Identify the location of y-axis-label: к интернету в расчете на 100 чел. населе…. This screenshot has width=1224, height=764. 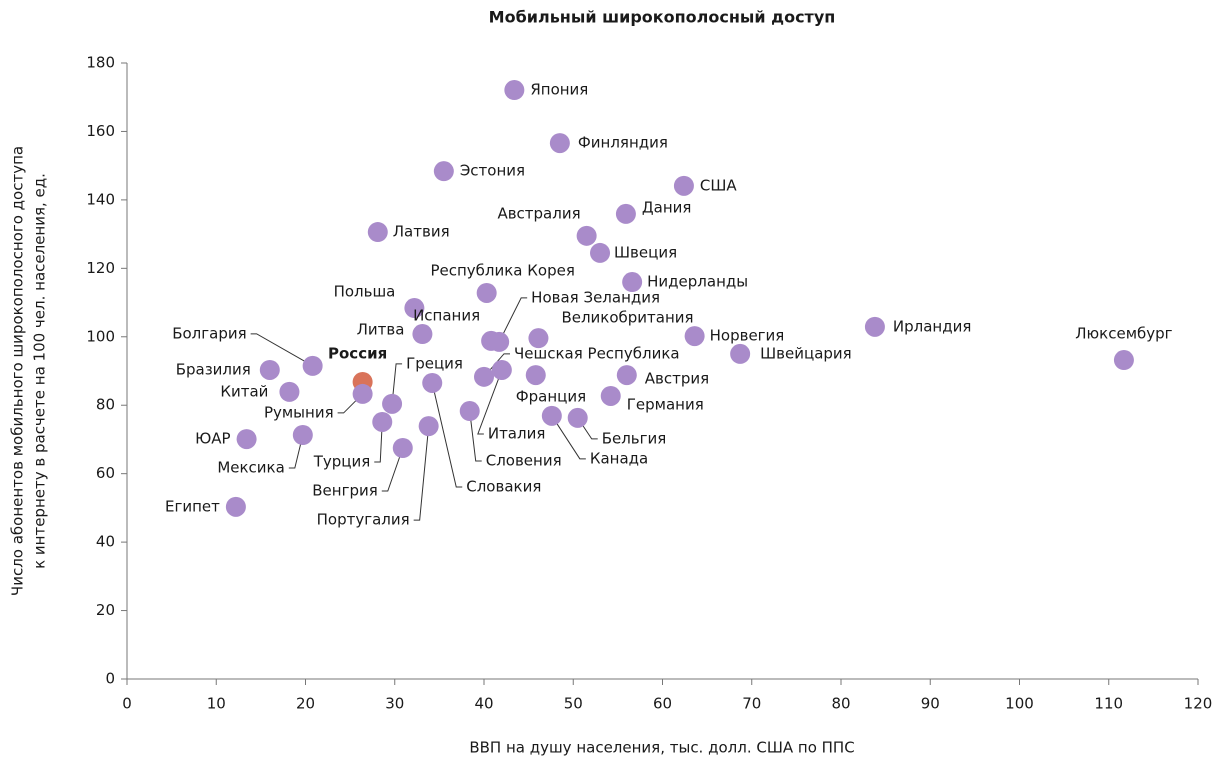
(40, 371).